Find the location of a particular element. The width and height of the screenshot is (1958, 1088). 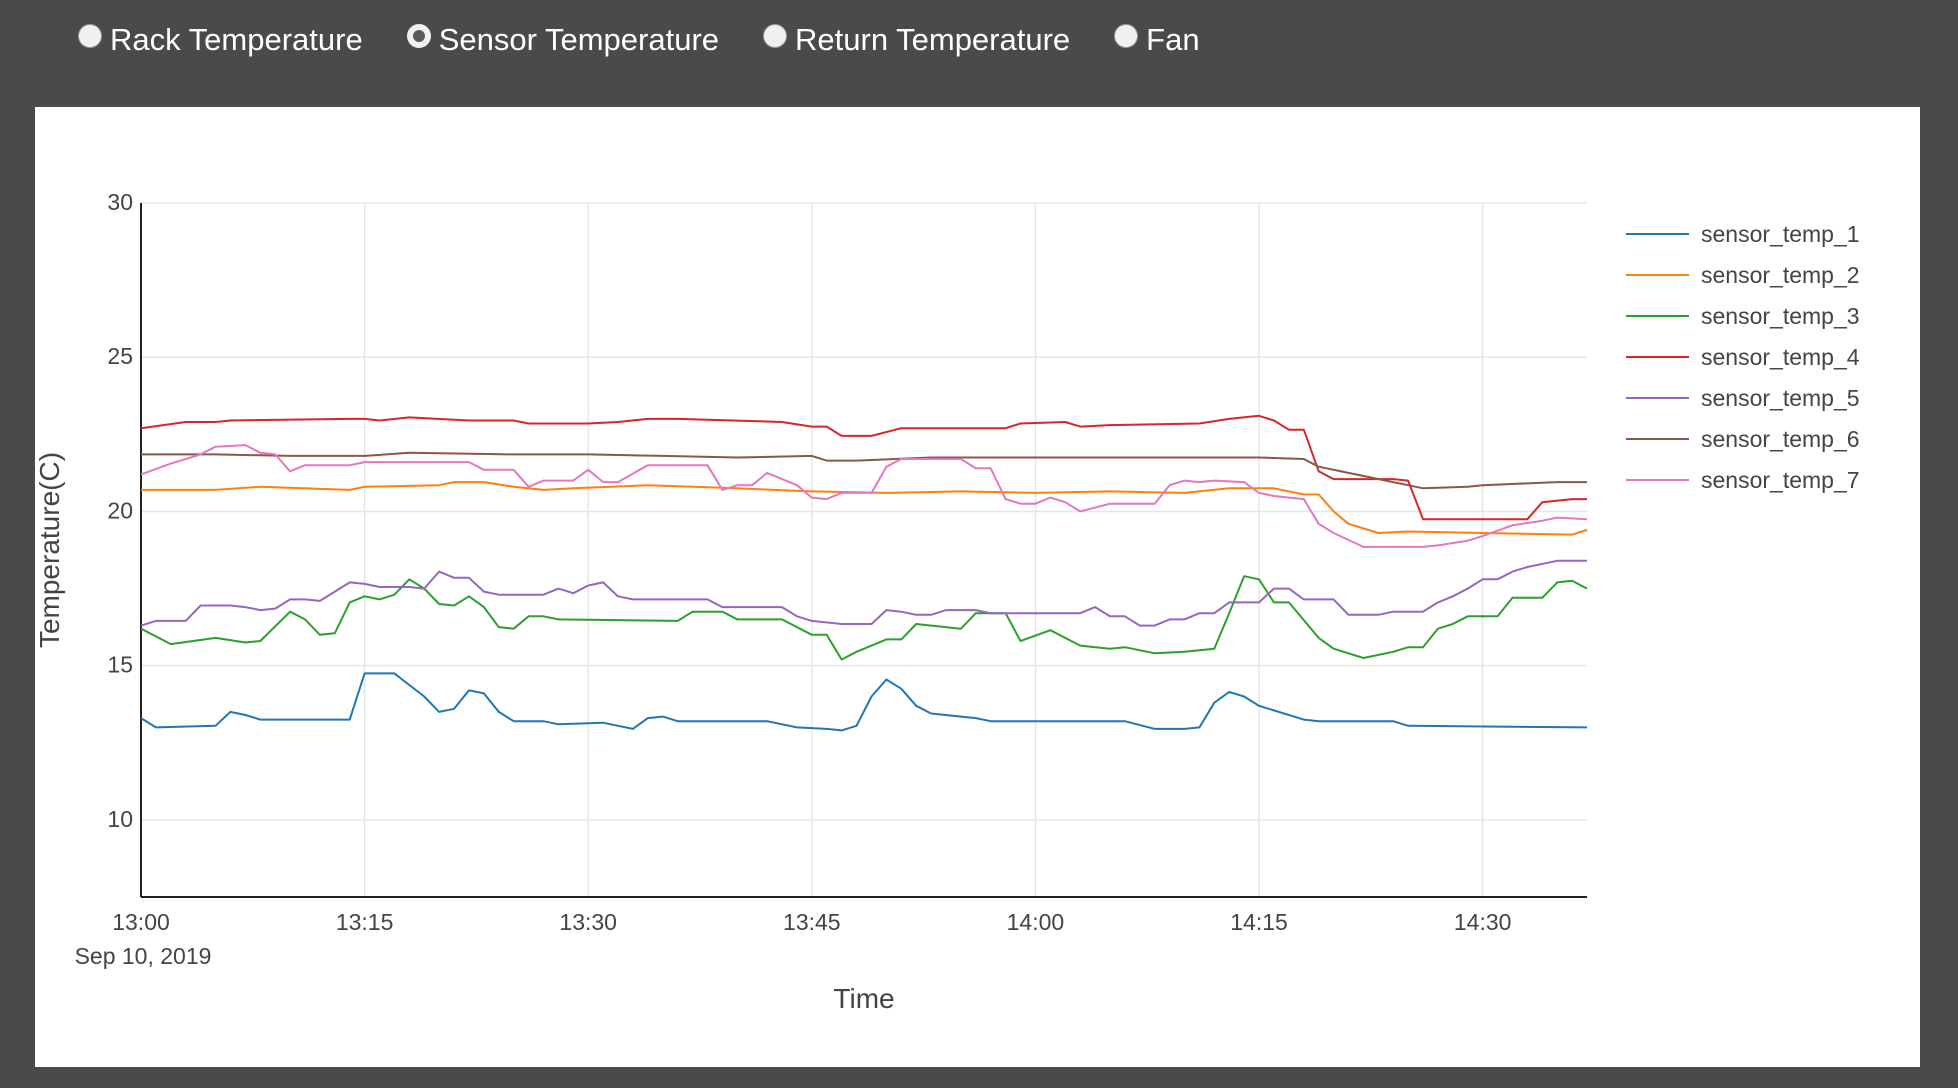

radio-option-return-temperature: Return Temperature is located at coordinates (916, 40).